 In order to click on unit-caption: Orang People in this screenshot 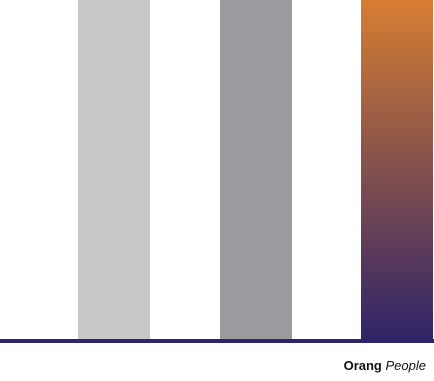, I will do `click(385, 365)`.